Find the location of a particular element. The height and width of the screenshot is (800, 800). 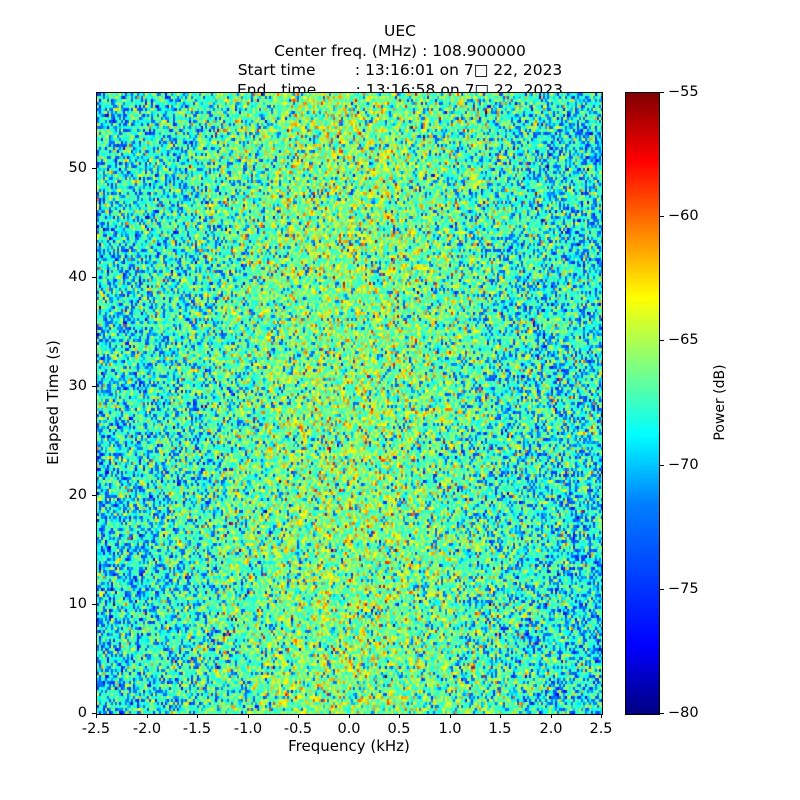

colorbar-tick-label: −70 is located at coordinates (683, 465).